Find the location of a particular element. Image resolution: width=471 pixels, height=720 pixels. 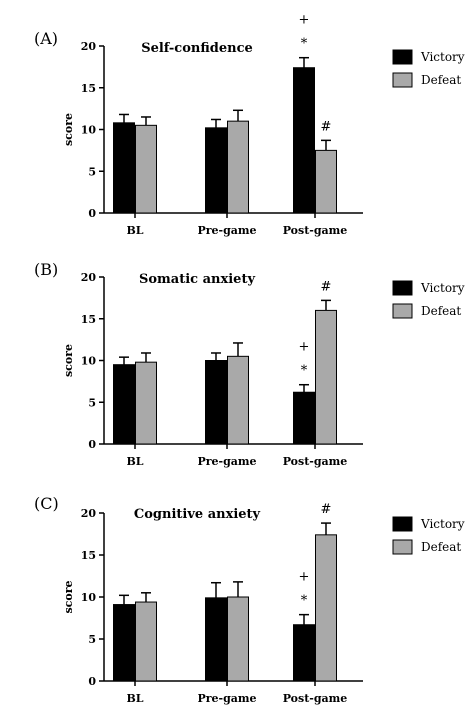

chart-title: Somatic anxiety is located at coordinates (197, 279).